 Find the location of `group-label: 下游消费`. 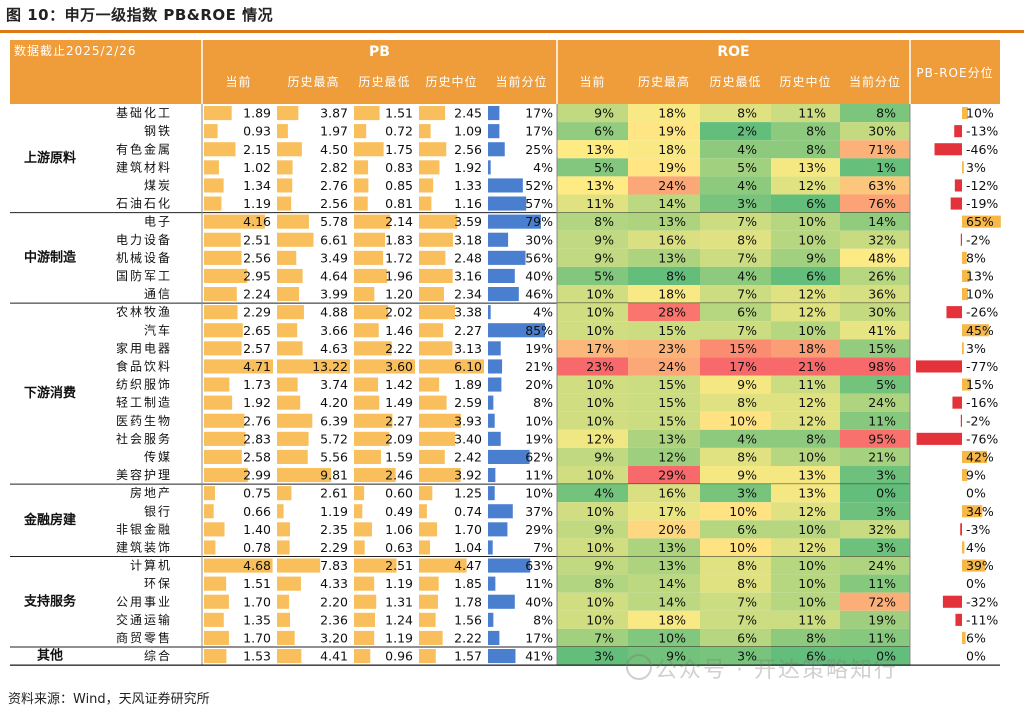

group-label: 下游消费 is located at coordinates (50, 393).